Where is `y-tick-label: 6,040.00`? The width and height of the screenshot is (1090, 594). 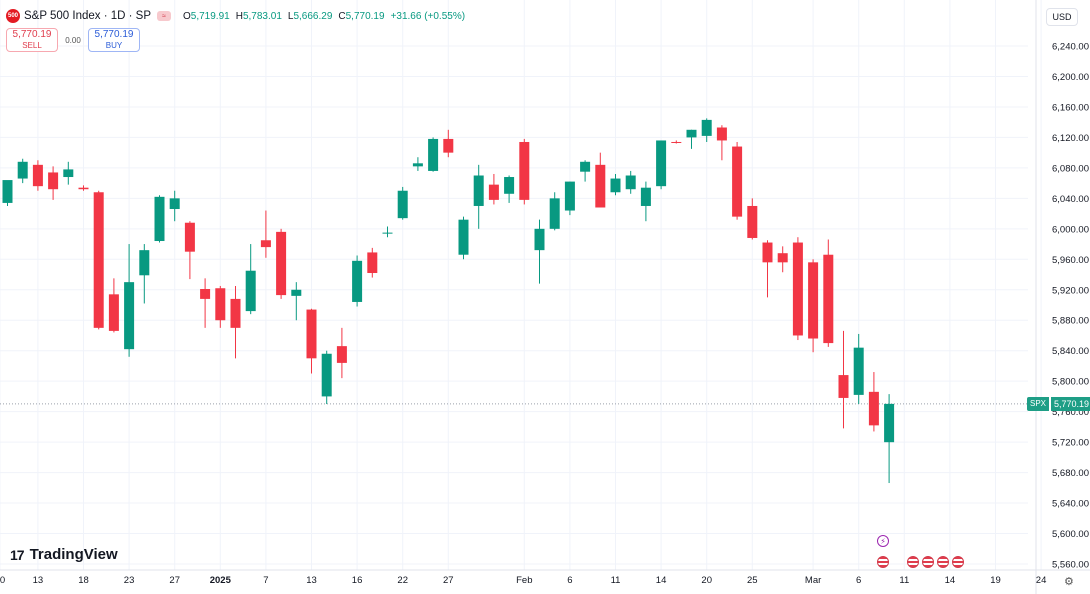 y-tick-label: 6,040.00 is located at coordinates (1070, 199).